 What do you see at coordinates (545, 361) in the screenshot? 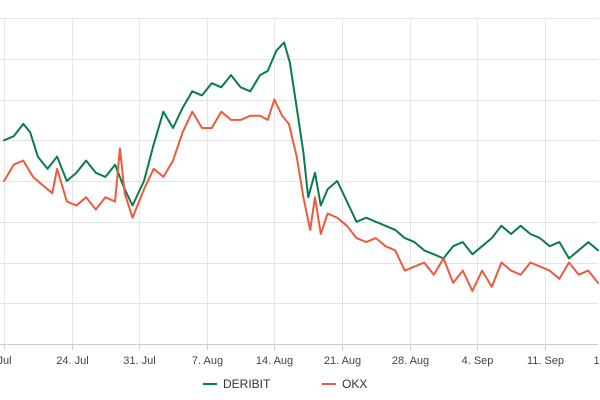
I see `x-tick-label: 11. Sep` at bounding box center [545, 361].